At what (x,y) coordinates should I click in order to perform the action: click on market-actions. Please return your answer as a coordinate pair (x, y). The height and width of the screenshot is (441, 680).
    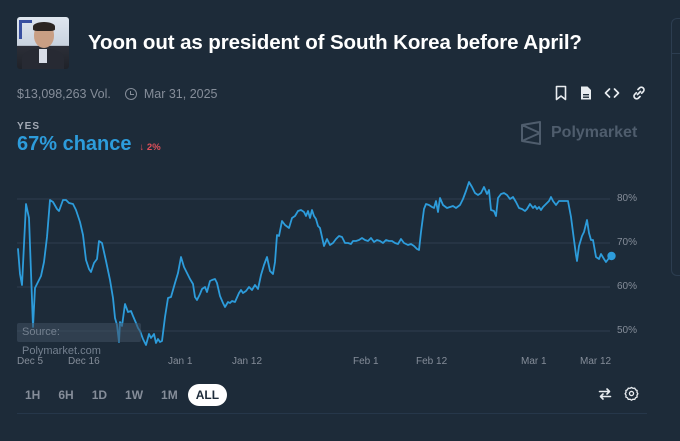
    Looking at the image, I should click on (600, 93).